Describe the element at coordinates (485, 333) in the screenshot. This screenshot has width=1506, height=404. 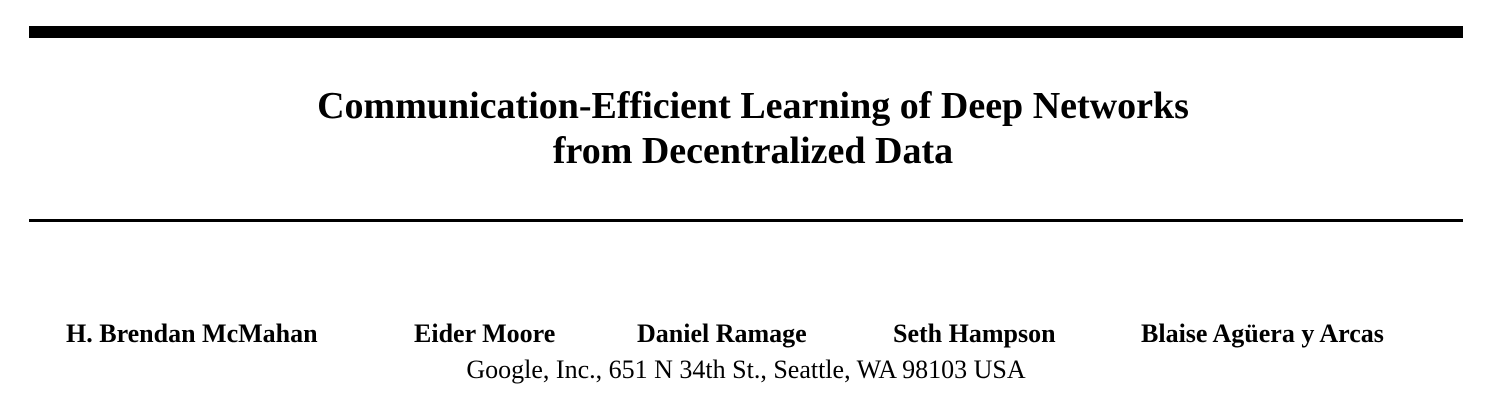
I see `author-name: Eider Moore` at that location.